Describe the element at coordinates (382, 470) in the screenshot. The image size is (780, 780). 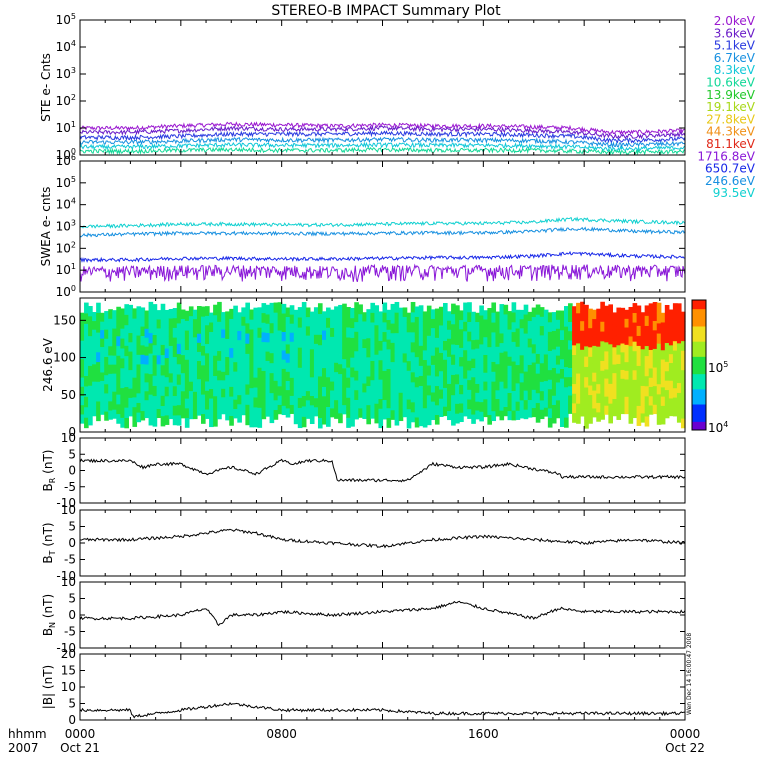
I see `br-frame` at that location.